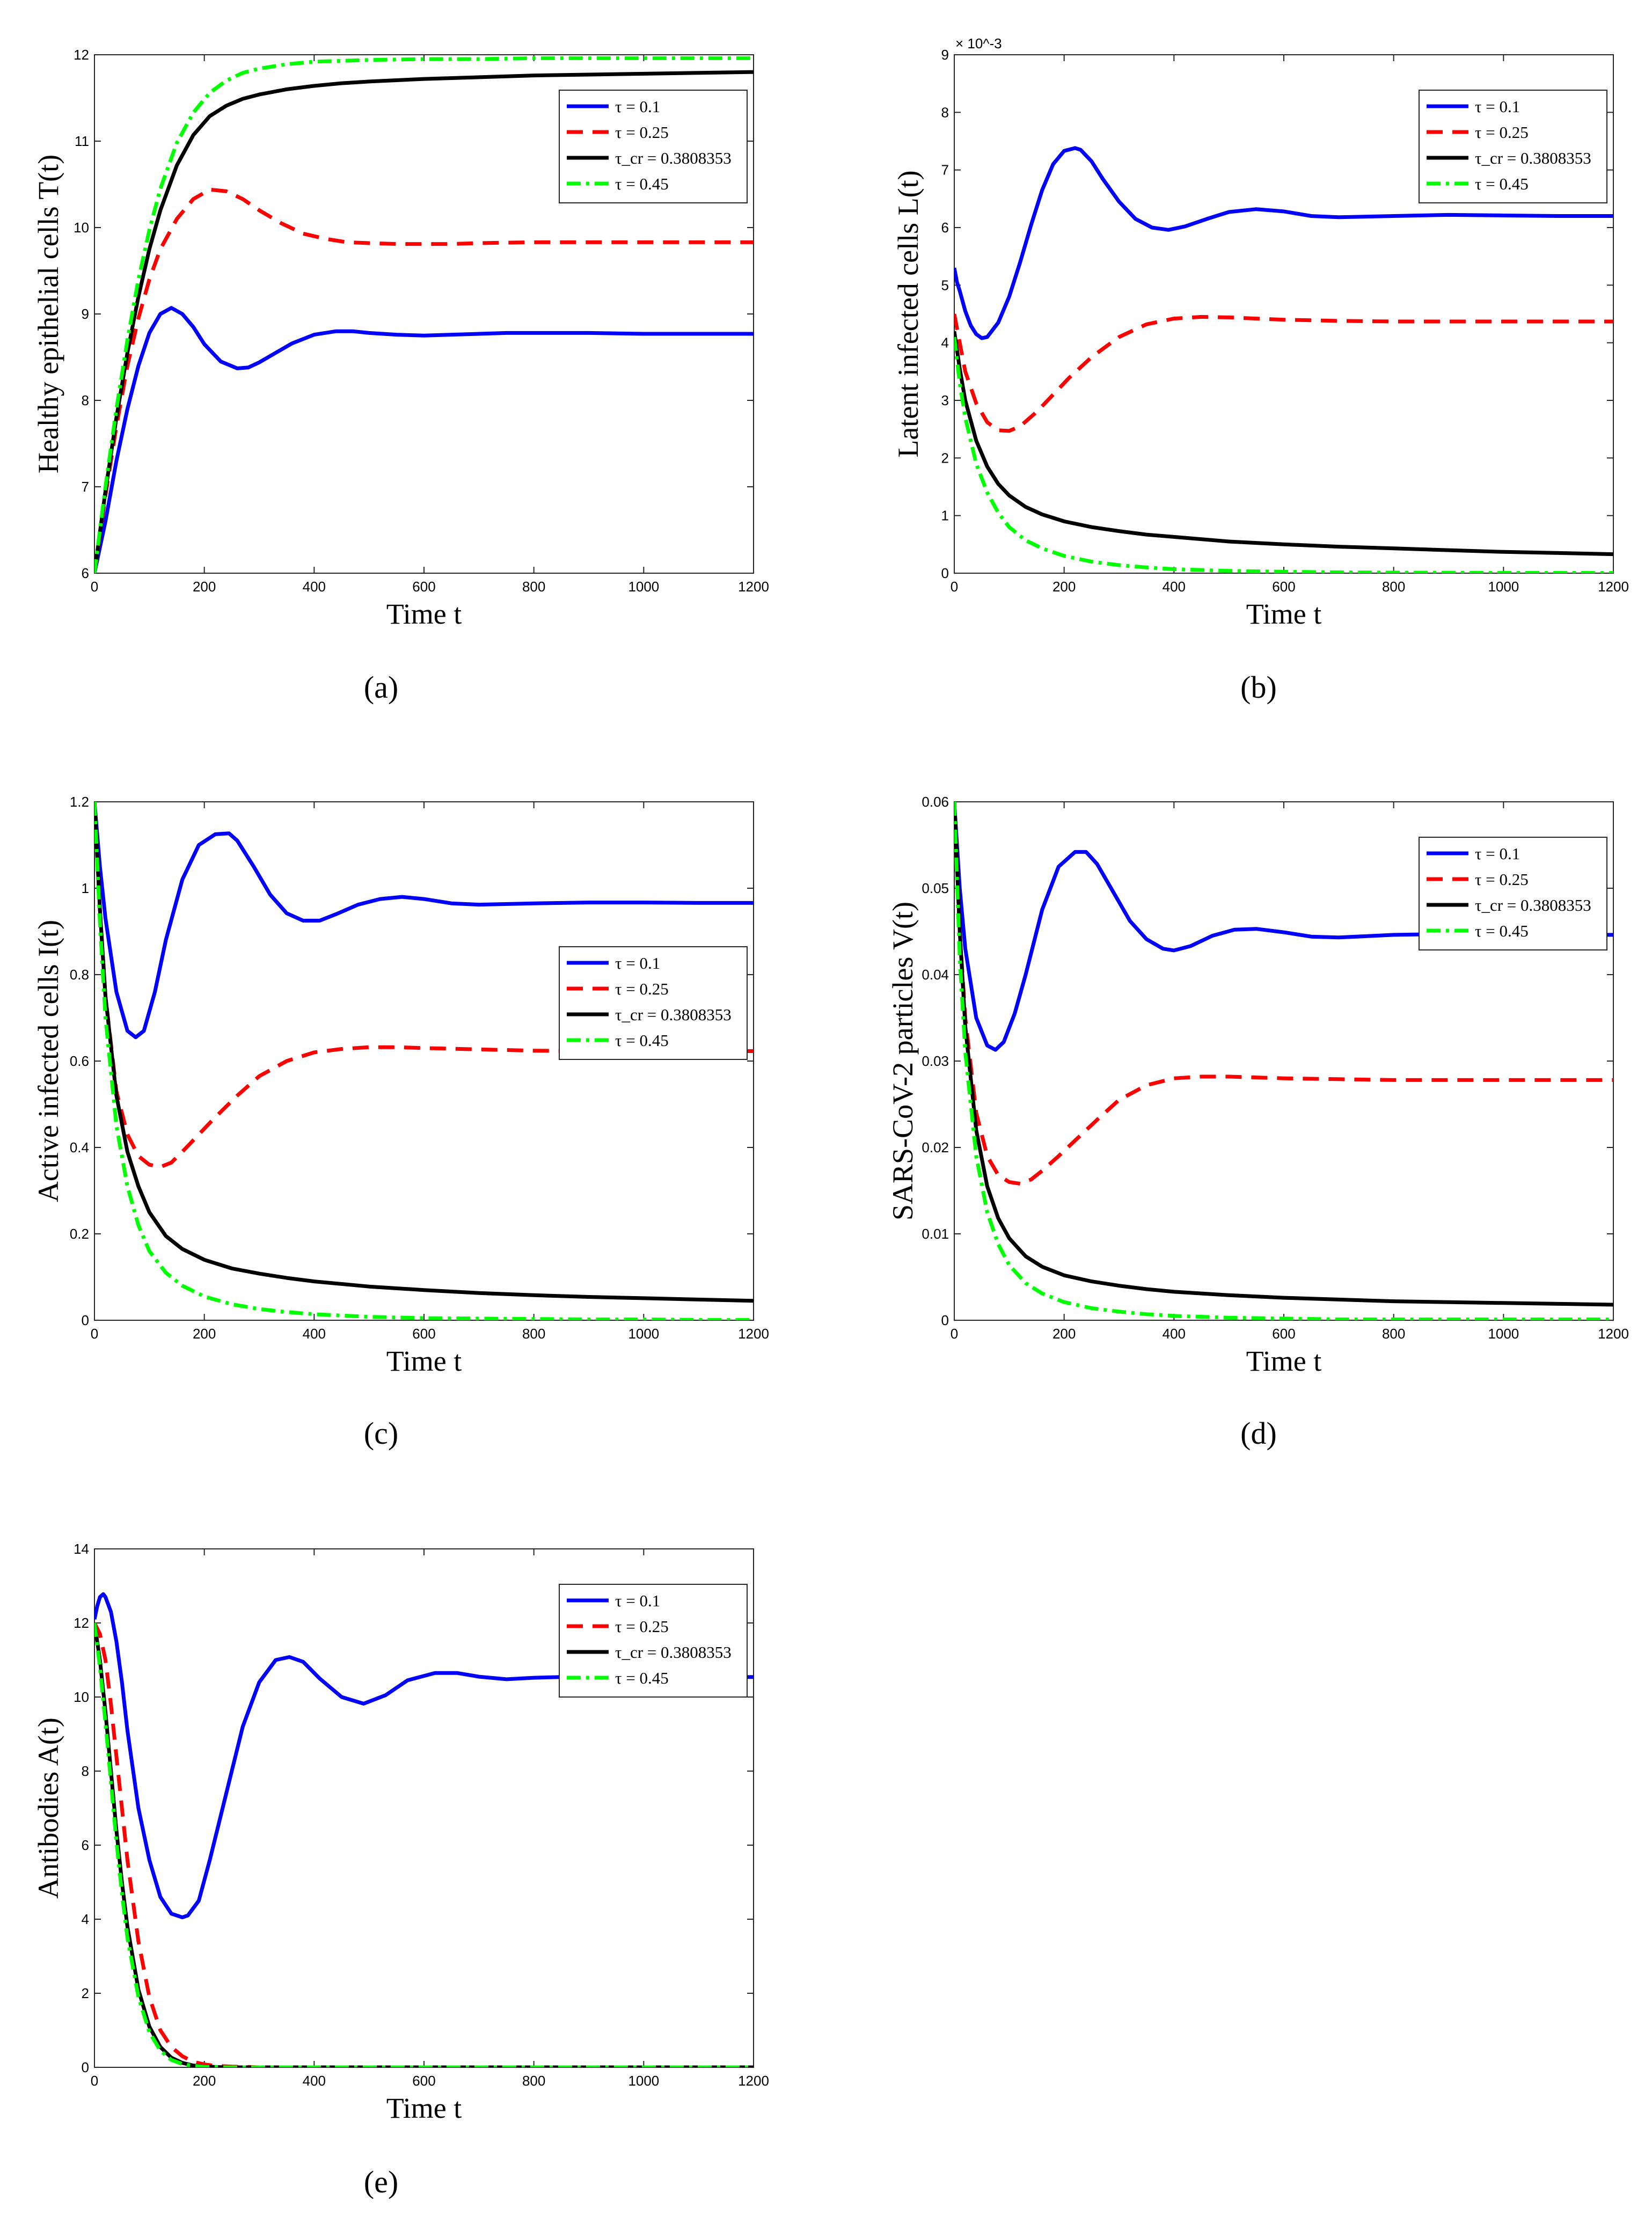 The width and height of the screenshot is (1652, 2216). What do you see at coordinates (935, 1061) in the screenshot?
I see `y-tick-label: 0.03` at bounding box center [935, 1061].